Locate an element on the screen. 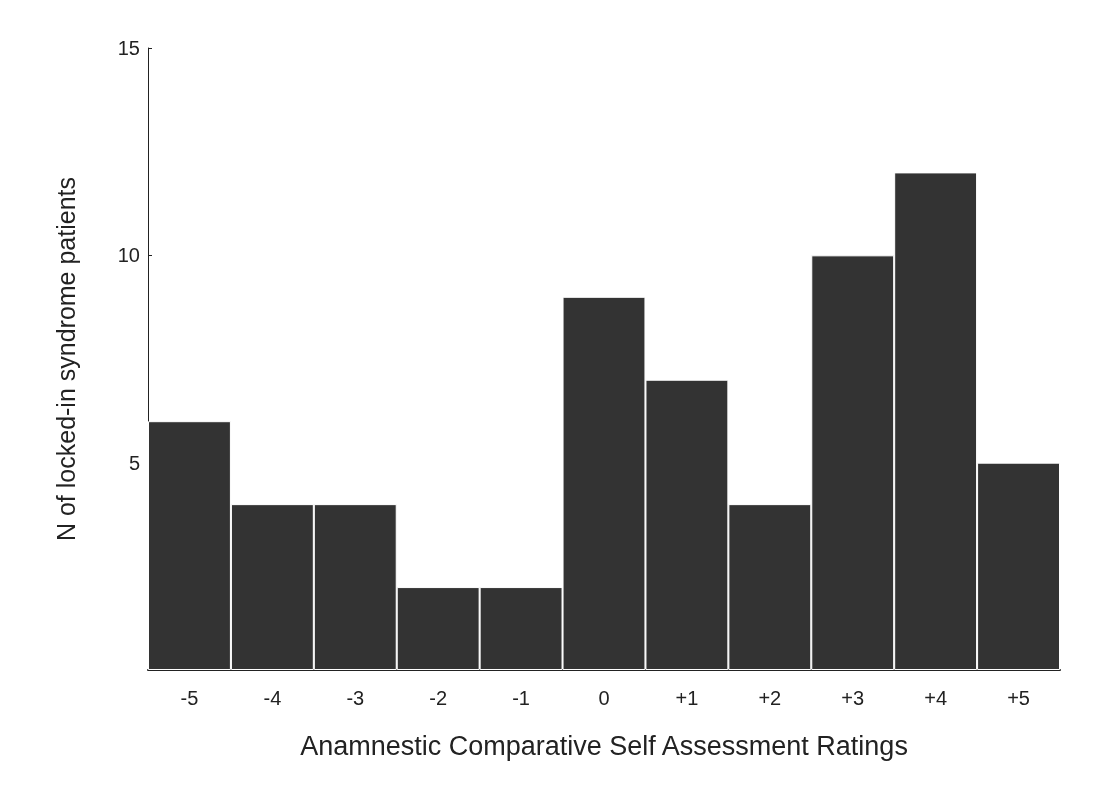 The image size is (1109, 802). y-tick-label: 15 is located at coordinates (128, 48).